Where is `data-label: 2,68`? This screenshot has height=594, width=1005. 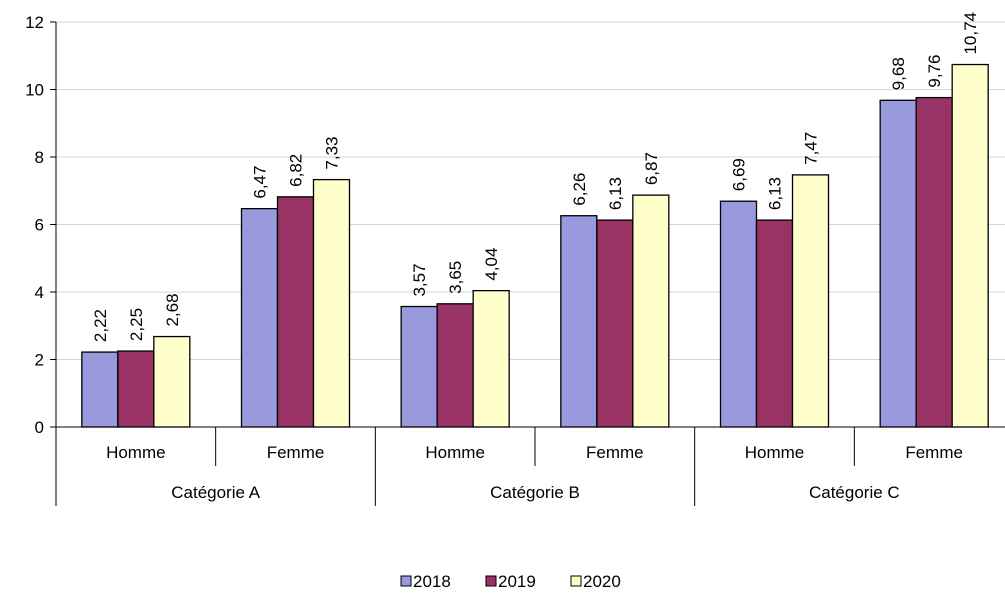
data-label: 2,68 is located at coordinates (172, 309).